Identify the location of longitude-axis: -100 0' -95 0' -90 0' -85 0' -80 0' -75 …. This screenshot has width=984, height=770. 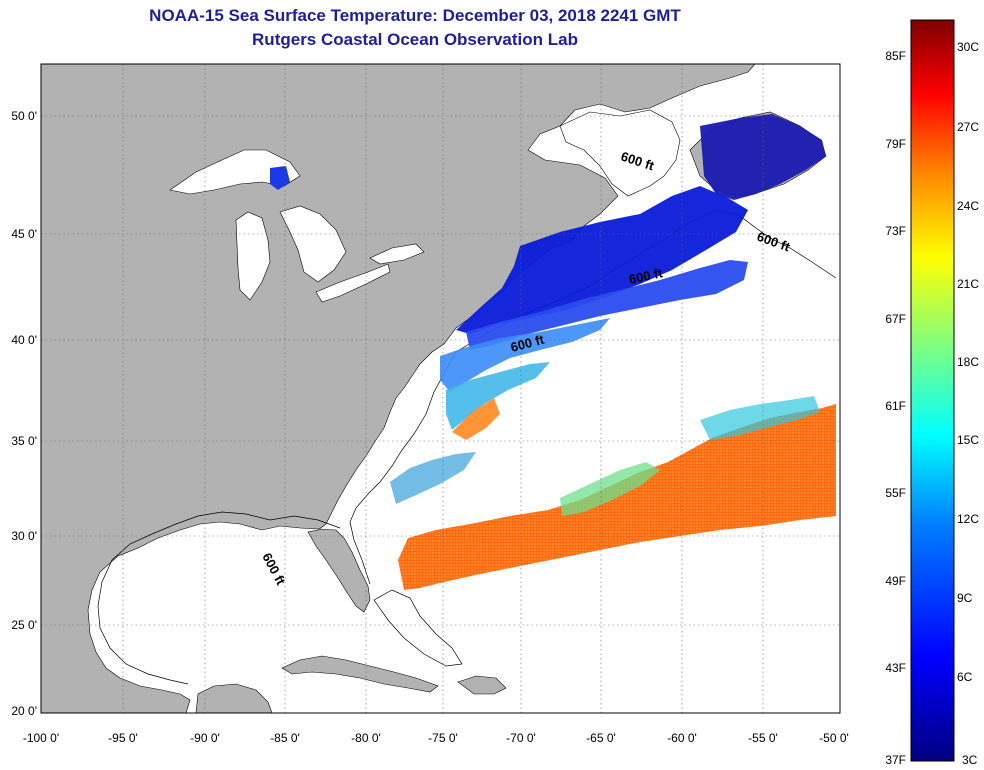
(436, 738).